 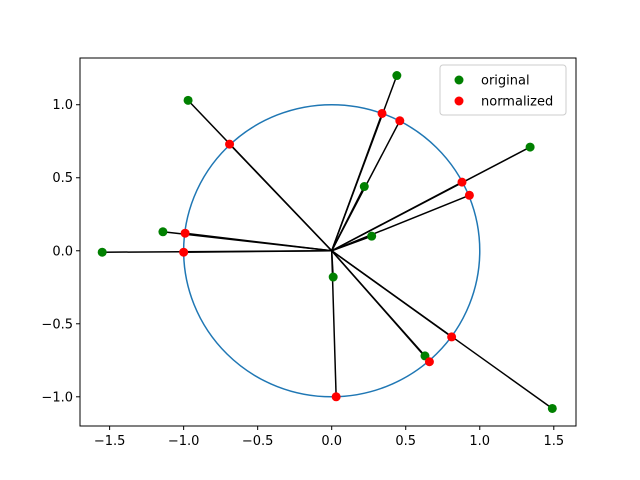 I want to click on x-tick-label-5: 1.0, so click(x=479, y=441).